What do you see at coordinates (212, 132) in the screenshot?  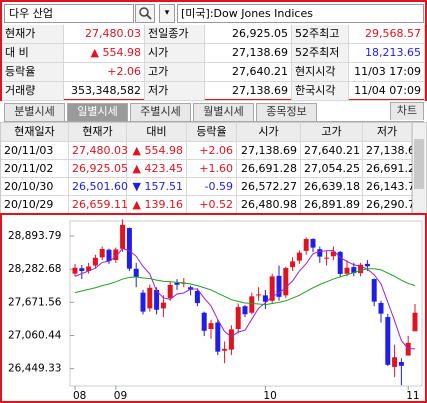 I see `column-header: 등락율` at bounding box center [212, 132].